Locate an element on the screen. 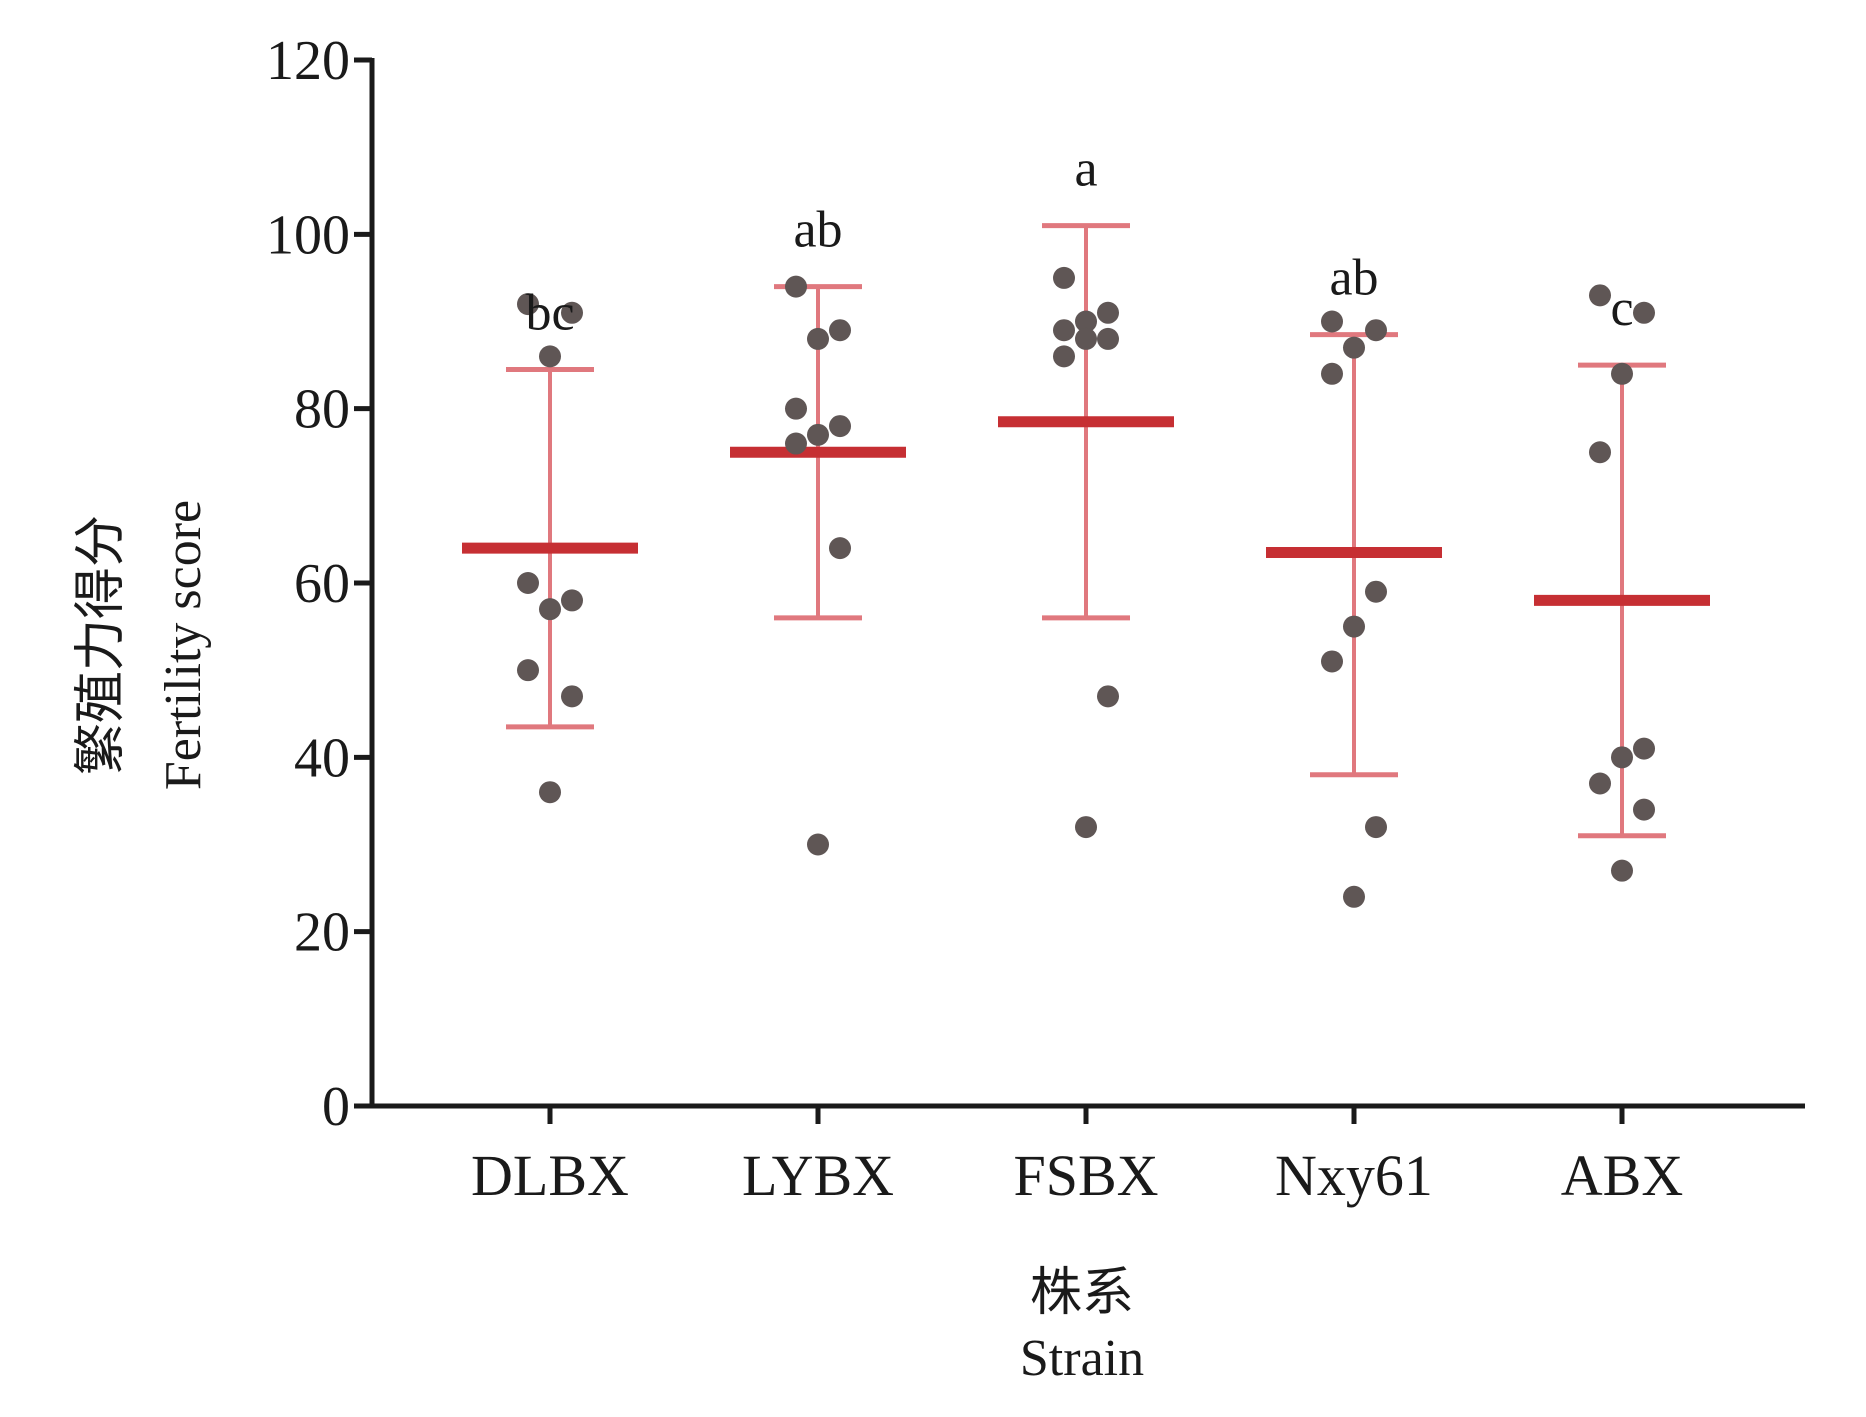 The height and width of the screenshot is (1417, 1866). y-tick-label: 0 is located at coordinates (336, 1107).